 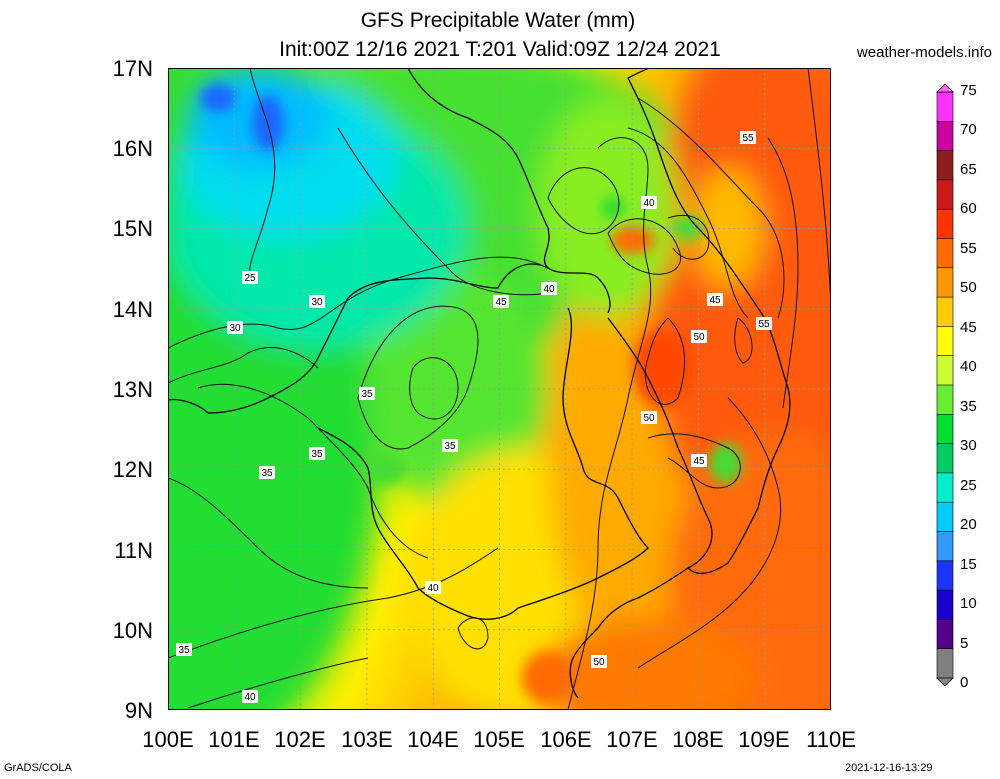 I want to click on colorbar-tick: 70, so click(x=968, y=129).